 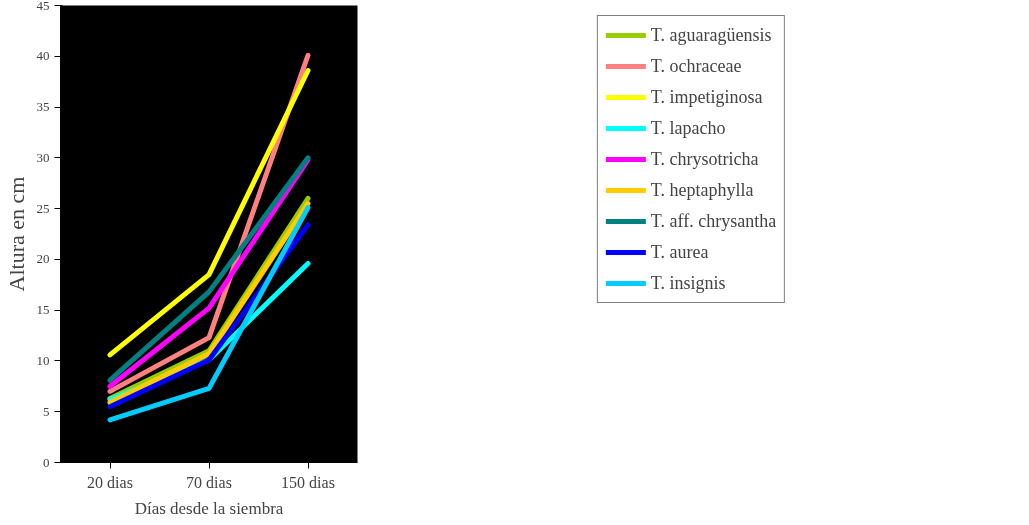 I want to click on y-tick-label: 5, so click(x=46, y=411).